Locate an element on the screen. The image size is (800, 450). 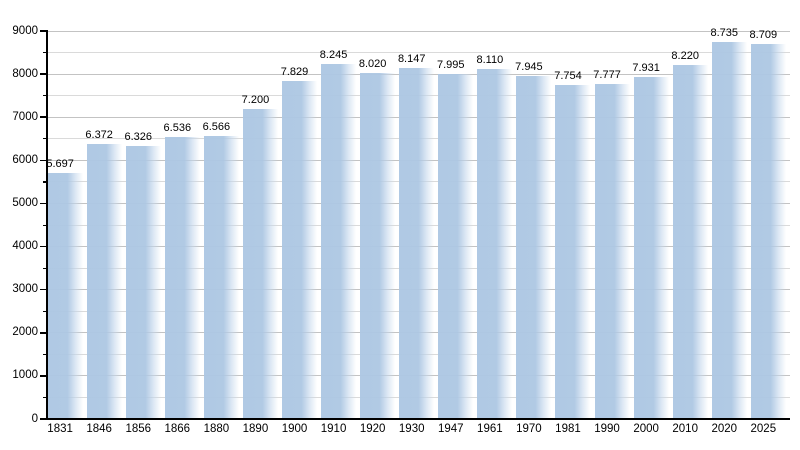
x-tick-label-1961: 1961 is located at coordinates (490, 429).